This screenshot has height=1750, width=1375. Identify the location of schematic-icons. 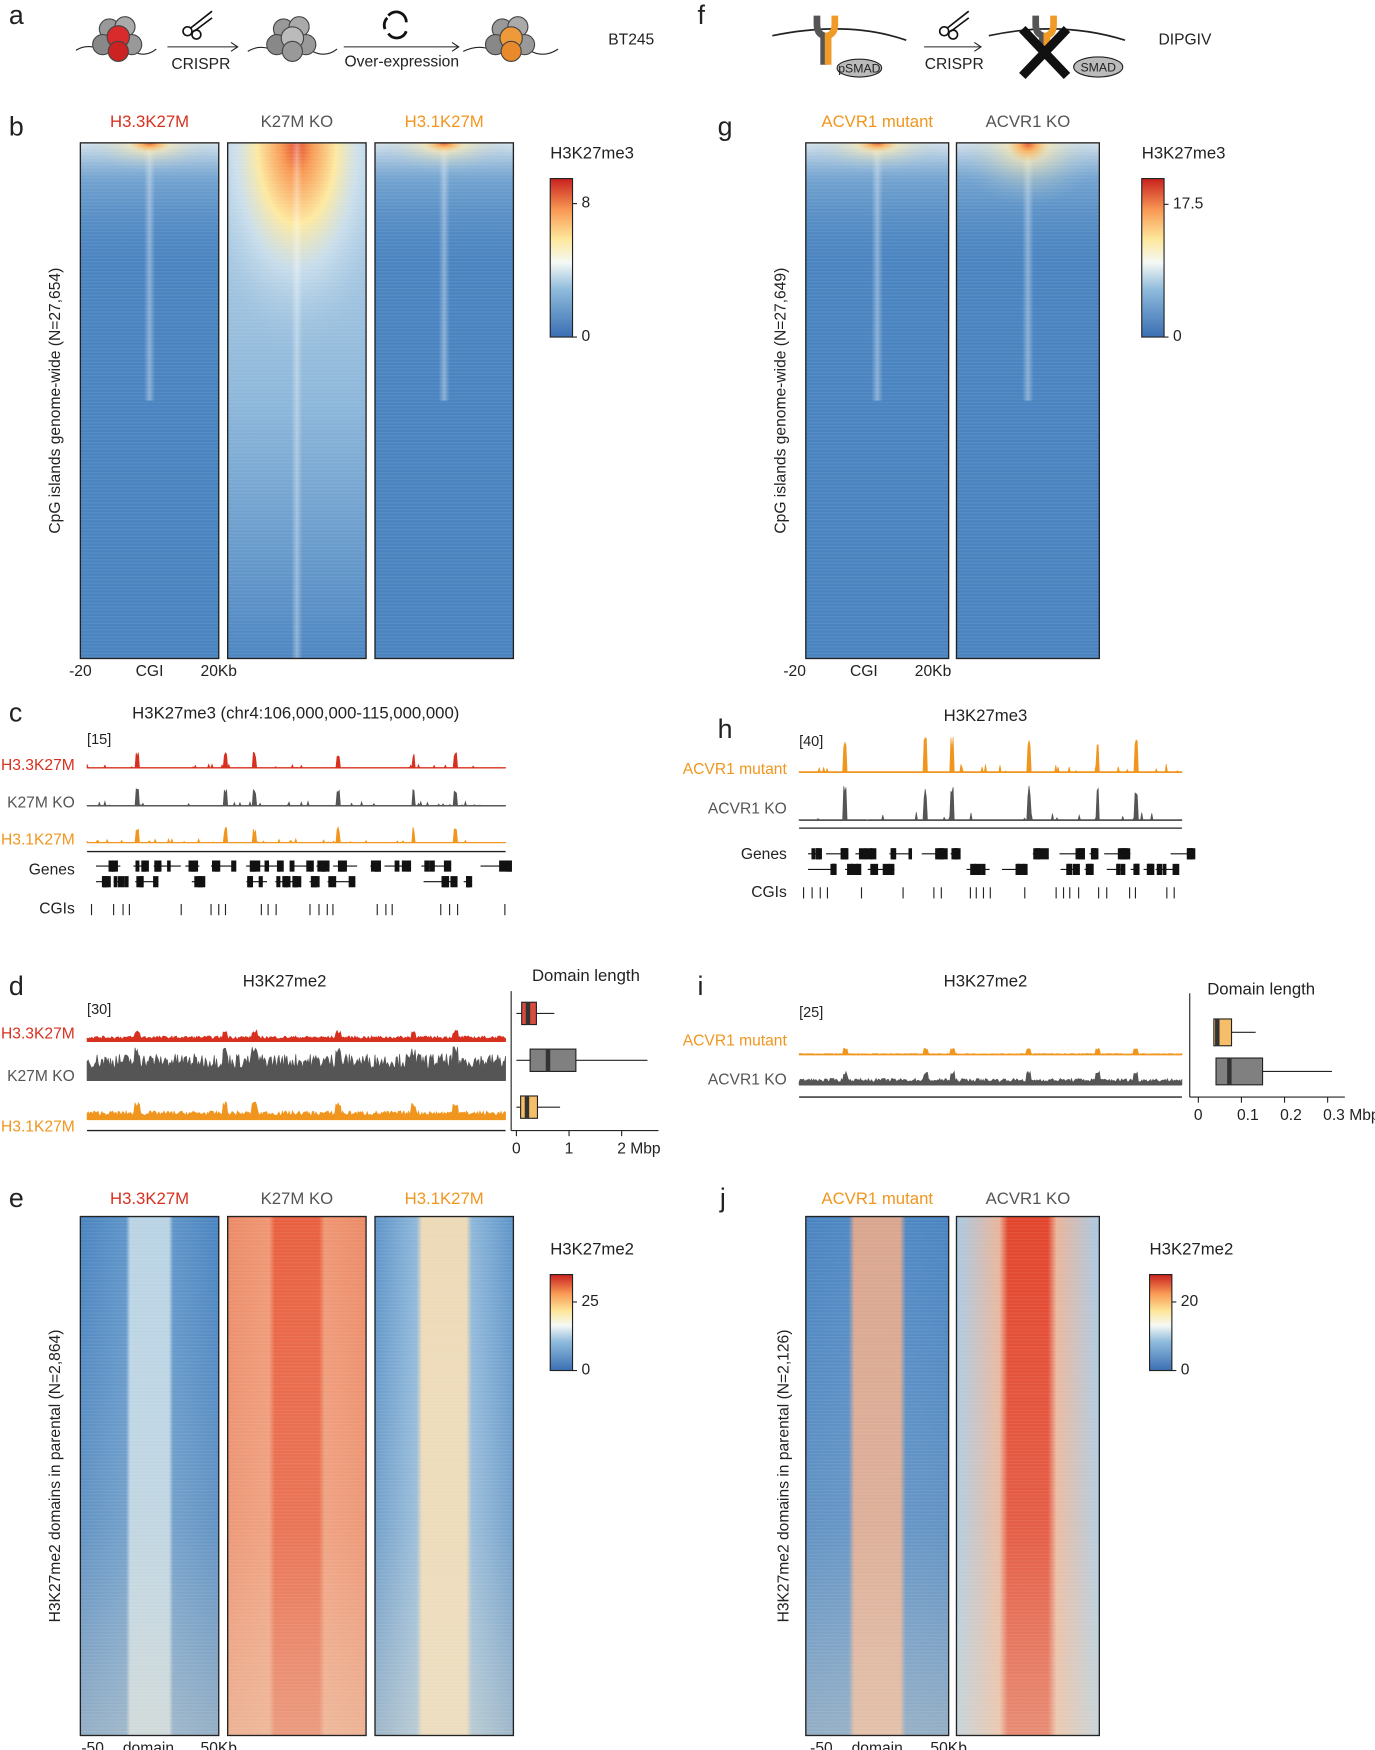
(600, 44).